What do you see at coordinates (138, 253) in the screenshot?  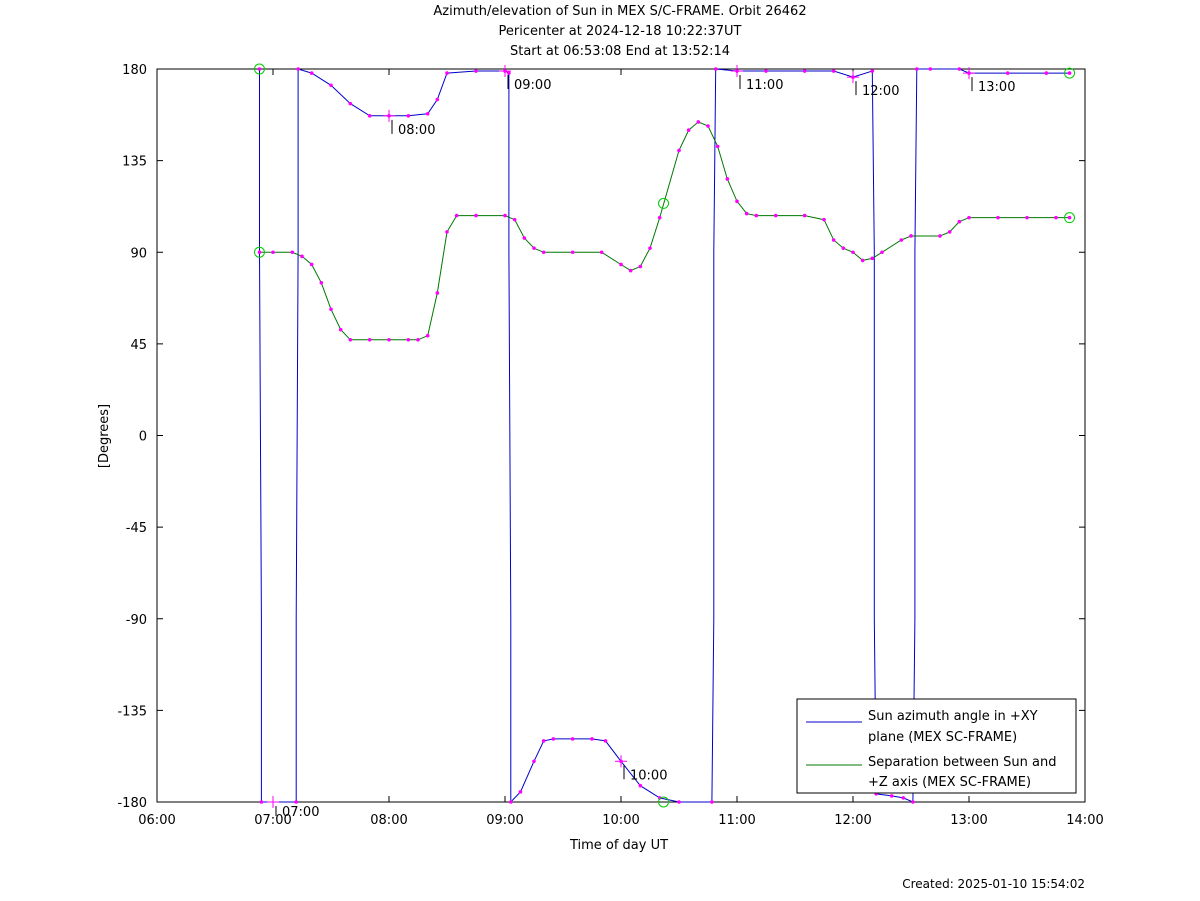 I see `y-tick-label: 90` at bounding box center [138, 253].